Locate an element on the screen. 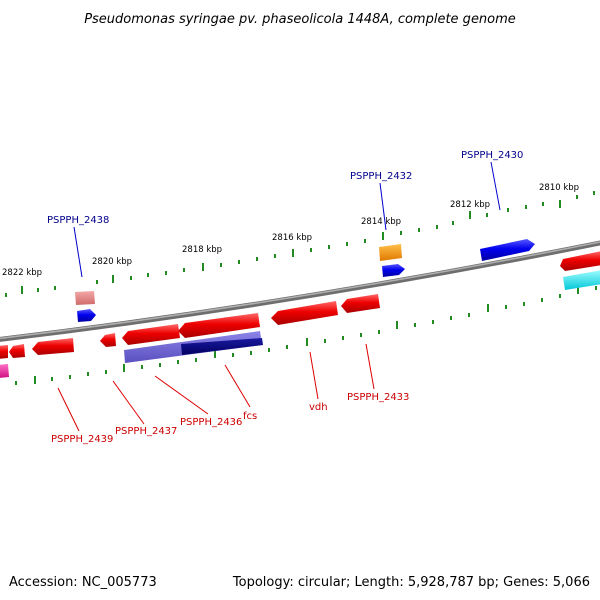 The height and width of the screenshot is (600, 600). reverse-genes is located at coordinates (190, 336).